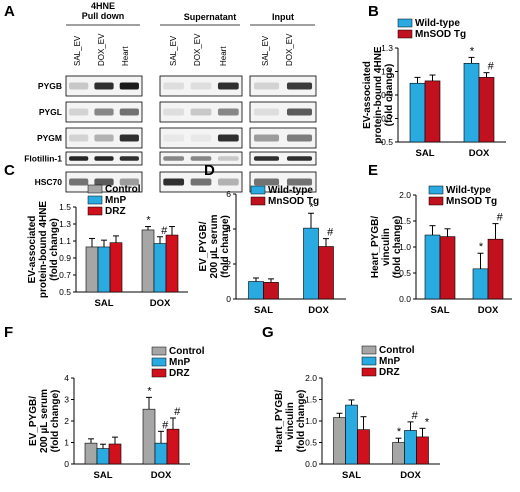 The width and height of the screenshot is (520, 492). I want to click on pulldown-label-line: 4HNE, so click(103, 6).